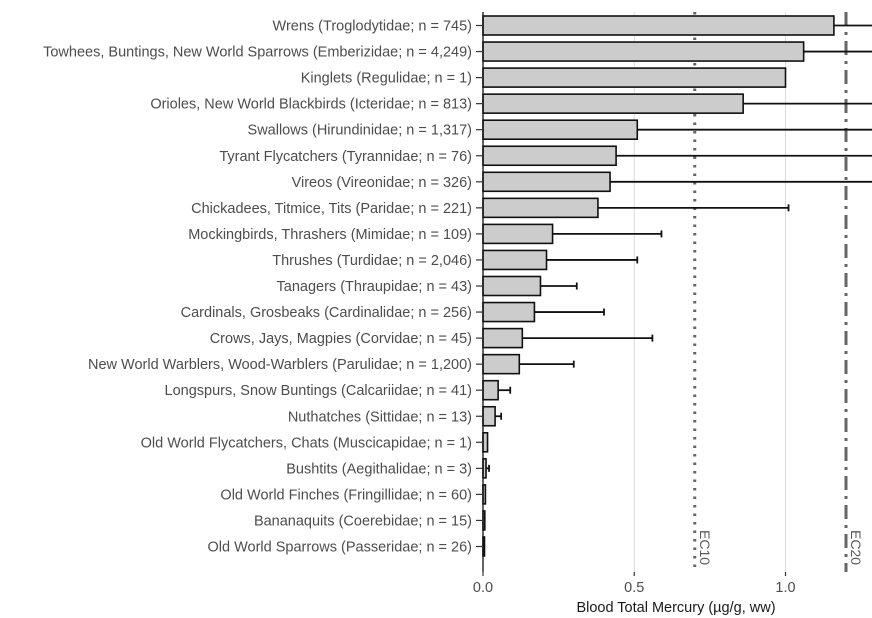 The image size is (872, 618). I want to click on category-label-0: Wrens (Troglodytidae; n = 745), so click(372, 27).